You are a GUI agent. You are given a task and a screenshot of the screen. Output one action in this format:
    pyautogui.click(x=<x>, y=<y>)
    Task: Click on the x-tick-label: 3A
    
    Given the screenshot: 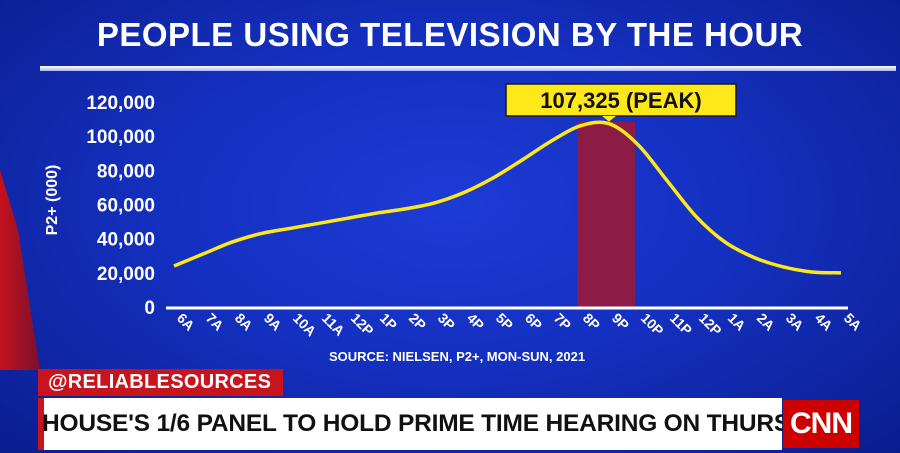 What is the action you would take?
    pyautogui.click(x=795, y=322)
    